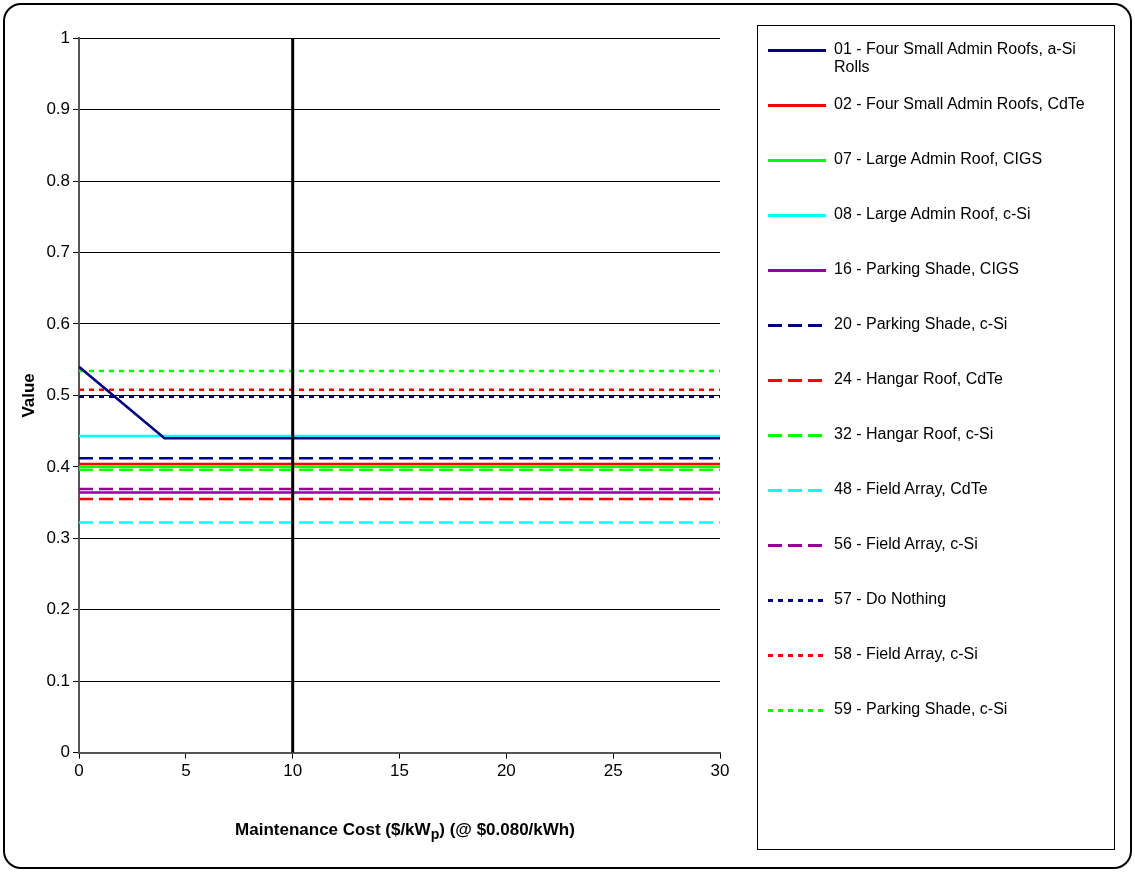  Describe the element at coordinates (932, 214) in the screenshot. I see `legend-label: 08 - Large Admin Roof, c-Si` at that location.